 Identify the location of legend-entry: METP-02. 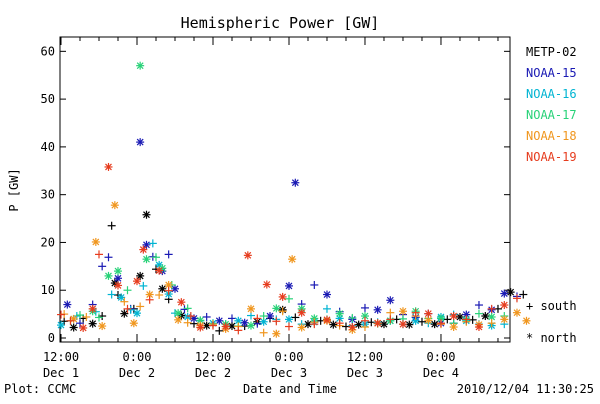
(551, 52).